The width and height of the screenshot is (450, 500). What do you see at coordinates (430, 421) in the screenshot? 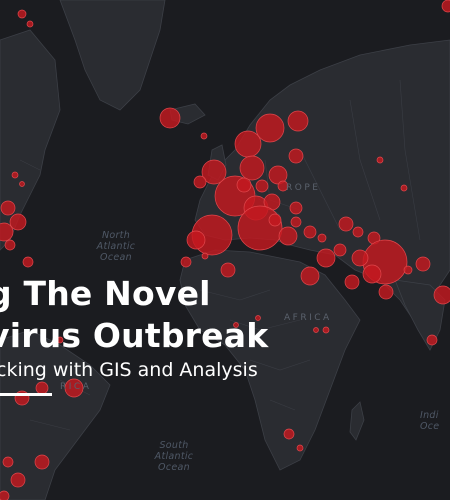
I see `indian-ocean-label: Indi Oce` at bounding box center [430, 421].